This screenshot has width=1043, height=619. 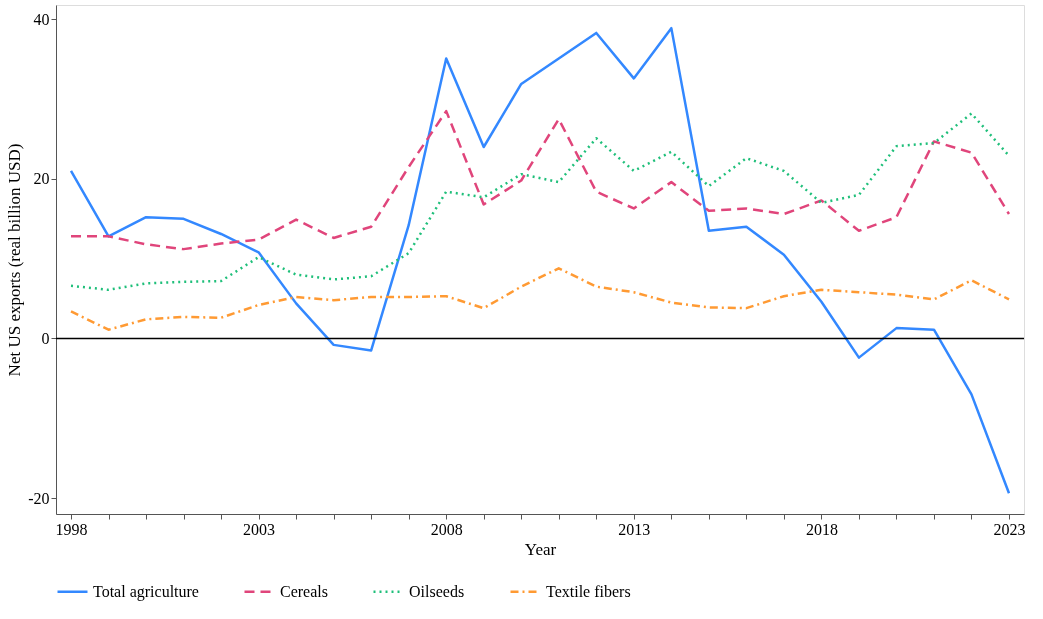 What do you see at coordinates (304, 591) in the screenshot?
I see `legend-label: Cereals` at bounding box center [304, 591].